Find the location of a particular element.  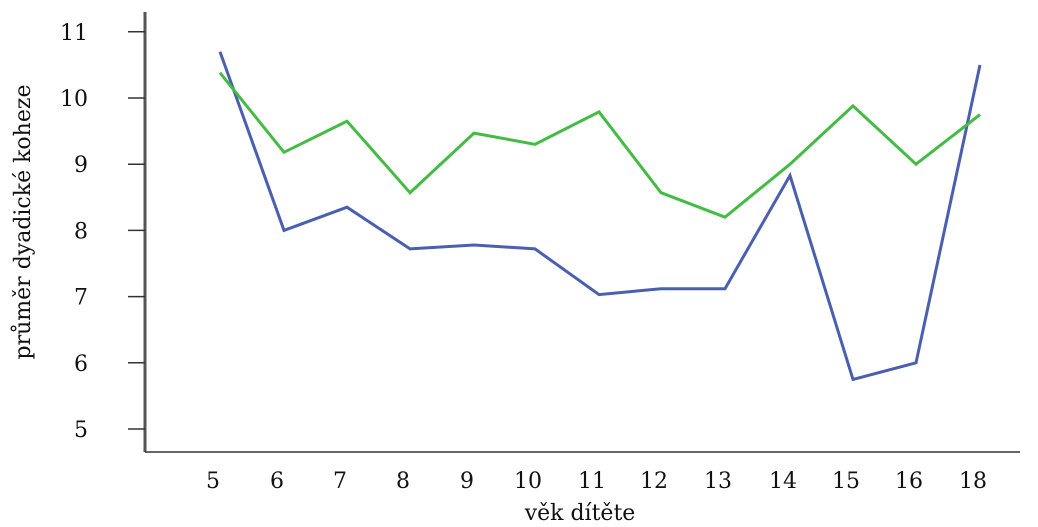

y-tick-label: 6 is located at coordinates (81, 364).